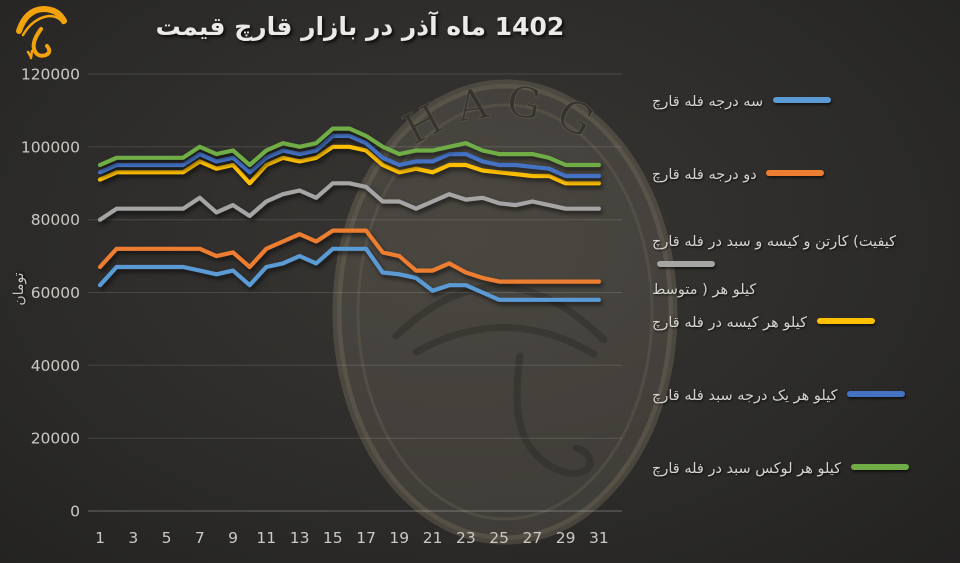 This screenshot has width=960, height=563. What do you see at coordinates (55, 293) in the screenshot?
I see `y-axis-tick-label: 60000` at bounding box center [55, 293].